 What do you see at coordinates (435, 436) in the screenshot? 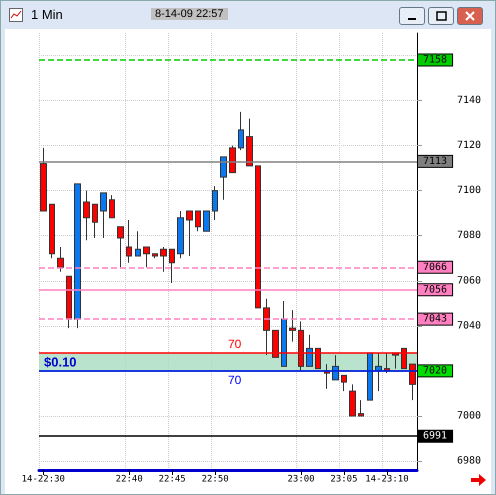
I see `ref-line-label: 6991` at bounding box center [435, 436].